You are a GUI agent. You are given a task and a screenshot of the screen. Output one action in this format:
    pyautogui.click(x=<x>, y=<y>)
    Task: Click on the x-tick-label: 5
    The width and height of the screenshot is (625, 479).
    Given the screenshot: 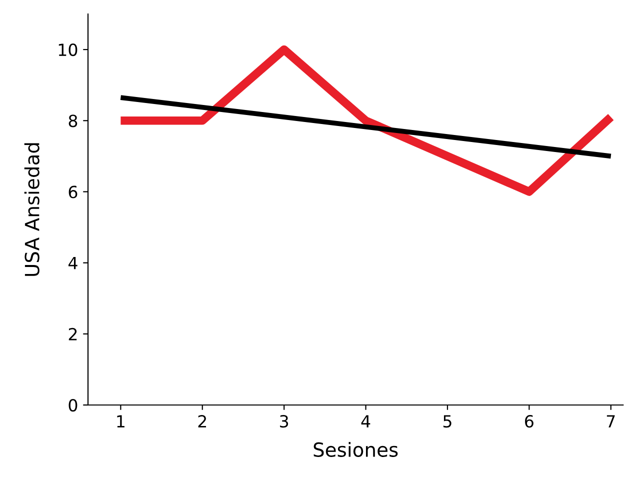 What is the action you would take?
    pyautogui.click(x=447, y=421)
    